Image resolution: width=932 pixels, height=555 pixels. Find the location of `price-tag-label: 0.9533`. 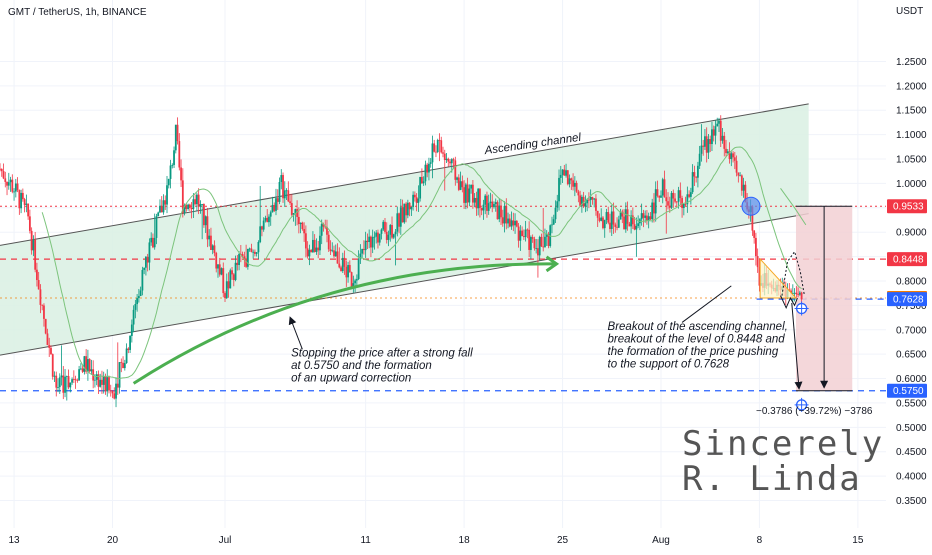

price-tag-label: 0.9533 is located at coordinates (908, 207).